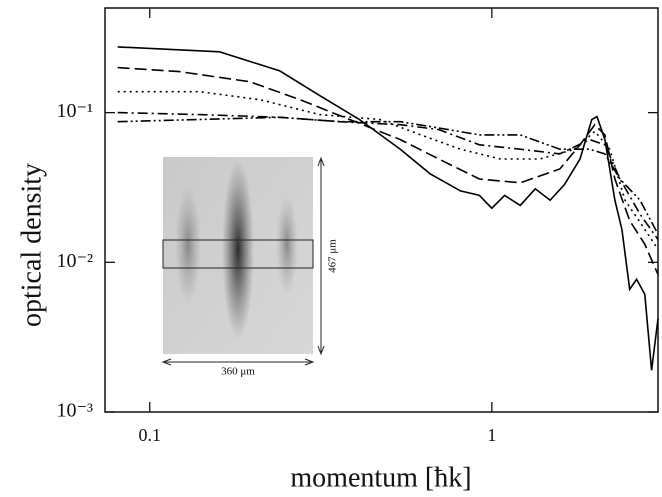 The height and width of the screenshot is (497, 662). What do you see at coordinates (380, 477) in the screenshot?
I see `x-axis-label: momentum [ħk]` at bounding box center [380, 477].